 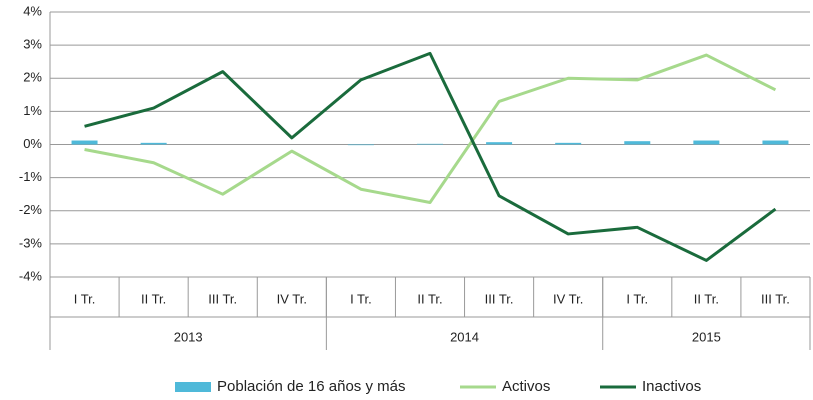 I want to click on legend-label: Activos, so click(x=526, y=386).